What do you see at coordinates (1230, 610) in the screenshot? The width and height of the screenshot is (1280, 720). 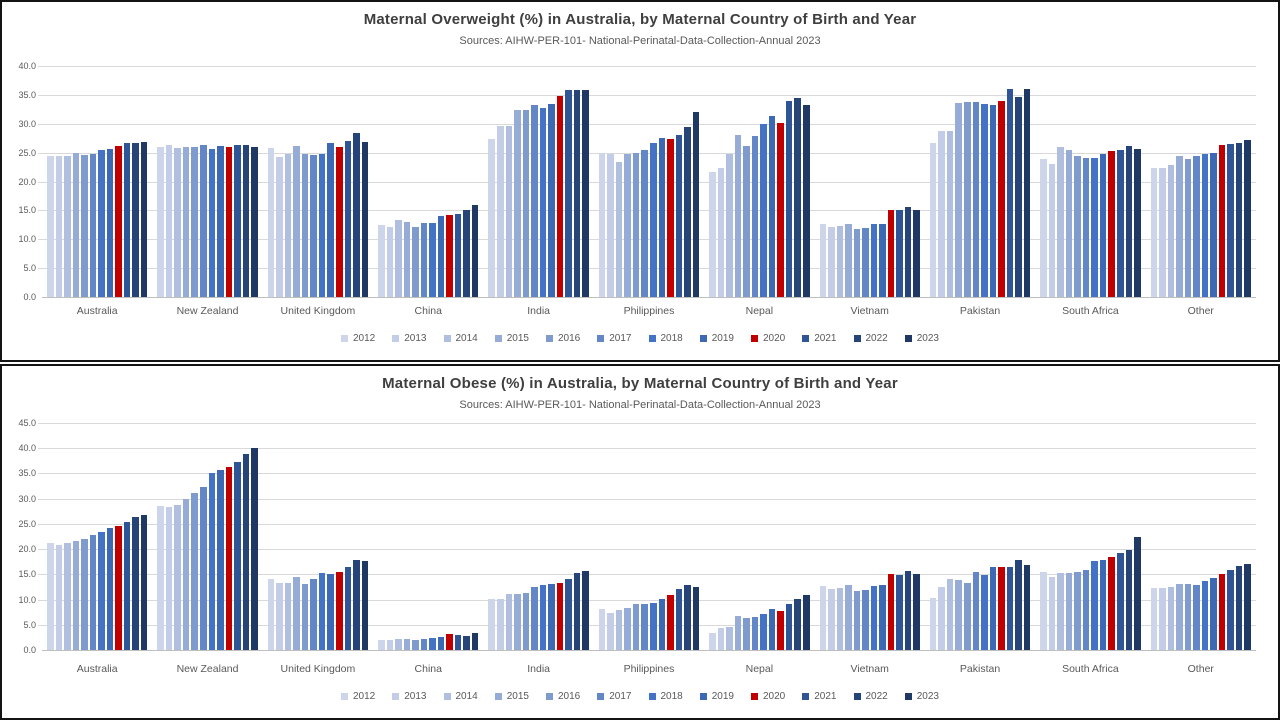 I see `bar-other-2021` at bounding box center [1230, 610].